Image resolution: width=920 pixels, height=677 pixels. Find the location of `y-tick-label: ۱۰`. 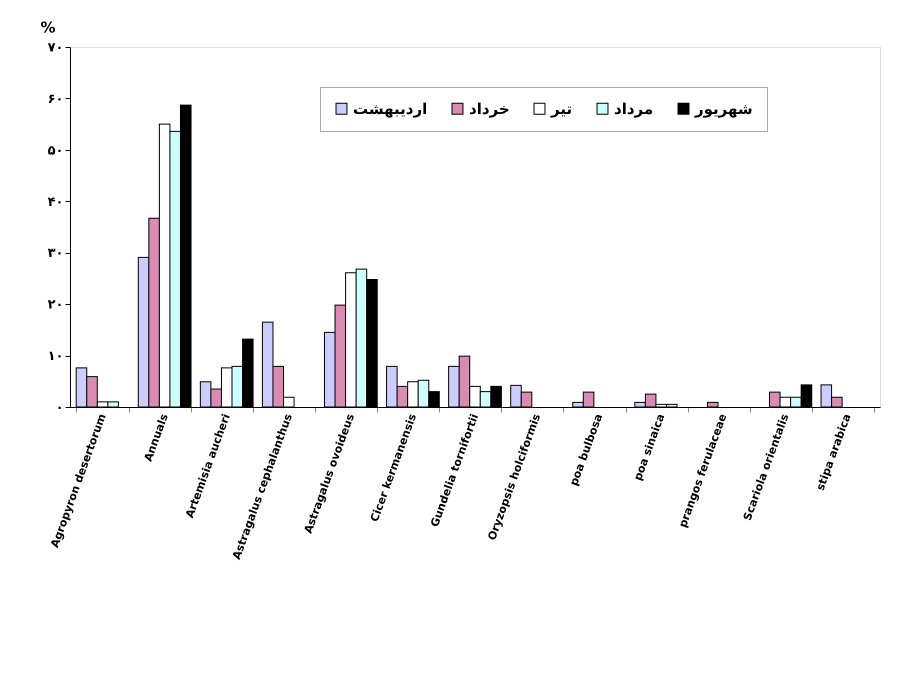

y-tick-label: ۱۰ is located at coordinates (56, 356).